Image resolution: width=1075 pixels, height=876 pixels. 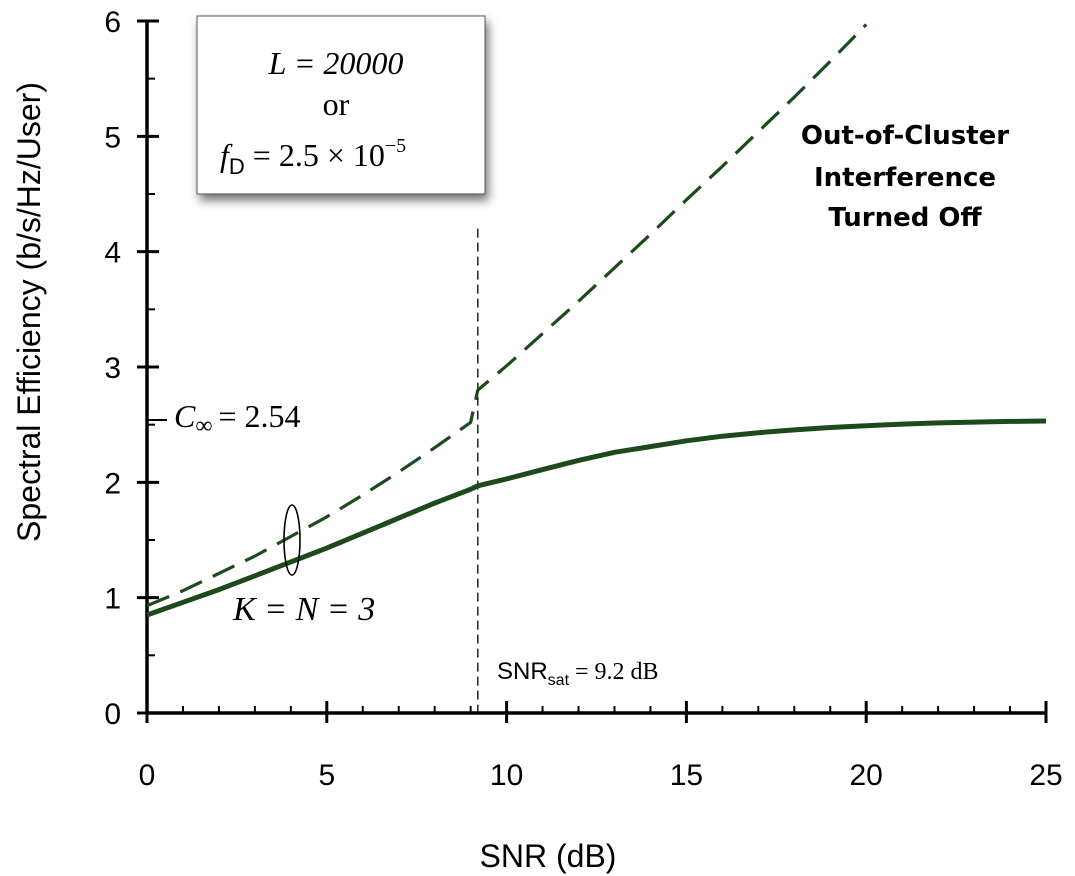 What do you see at coordinates (112, 714) in the screenshot?
I see `y-tick-label: 0` at bounding box center [112, 714].